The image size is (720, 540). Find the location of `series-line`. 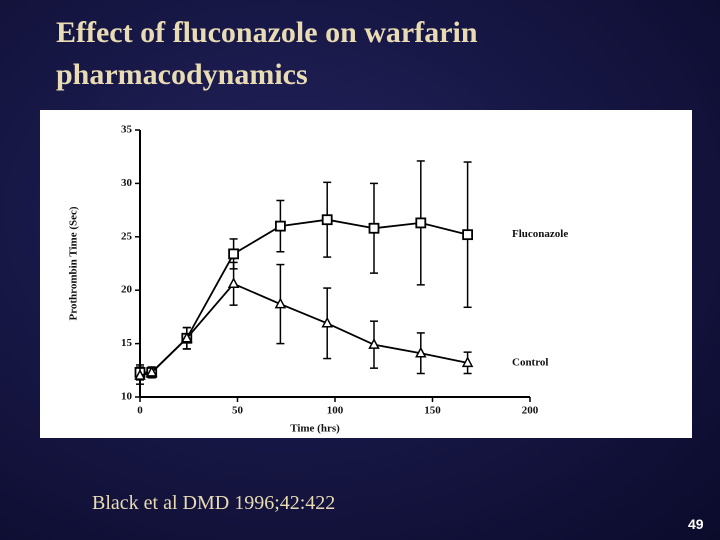

series-line is located at coordinates (303, 329).